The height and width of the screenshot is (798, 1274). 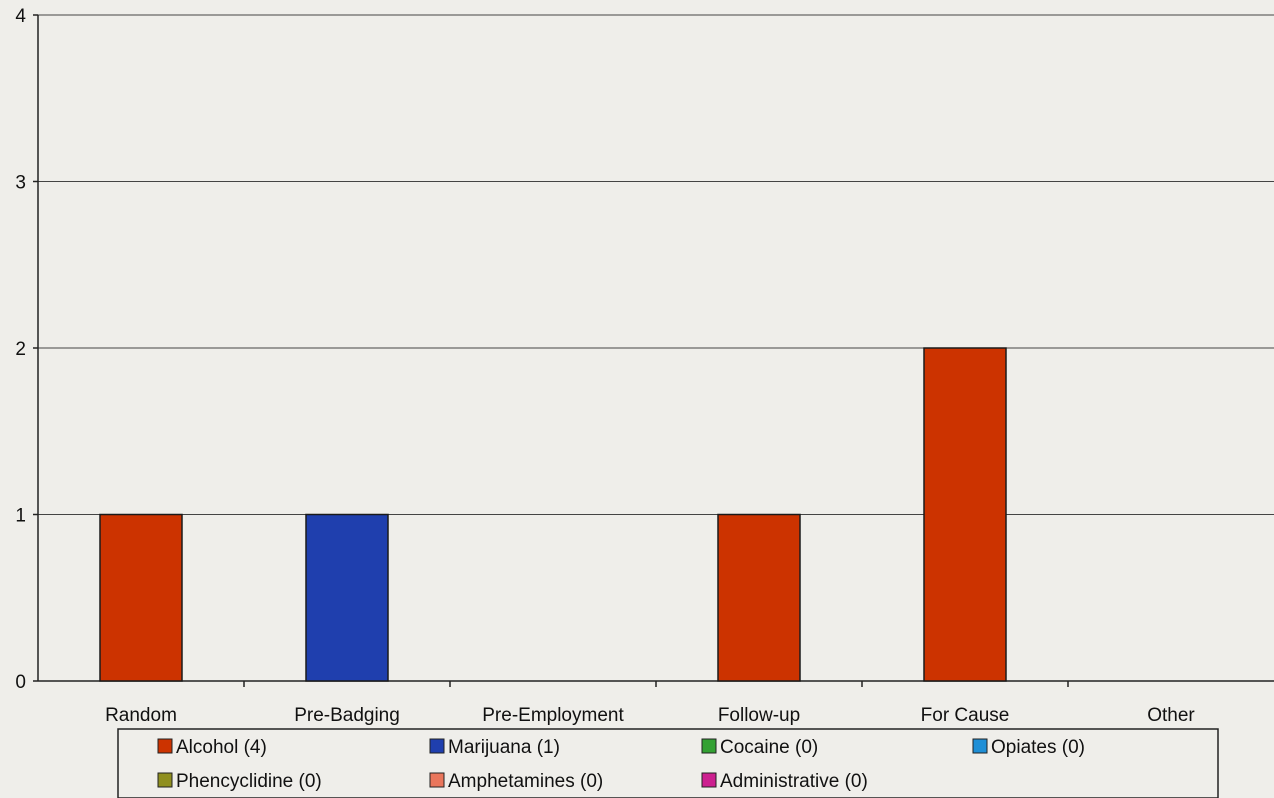 I want to click on y-tick-label: 4, so click(x=20, y=16).